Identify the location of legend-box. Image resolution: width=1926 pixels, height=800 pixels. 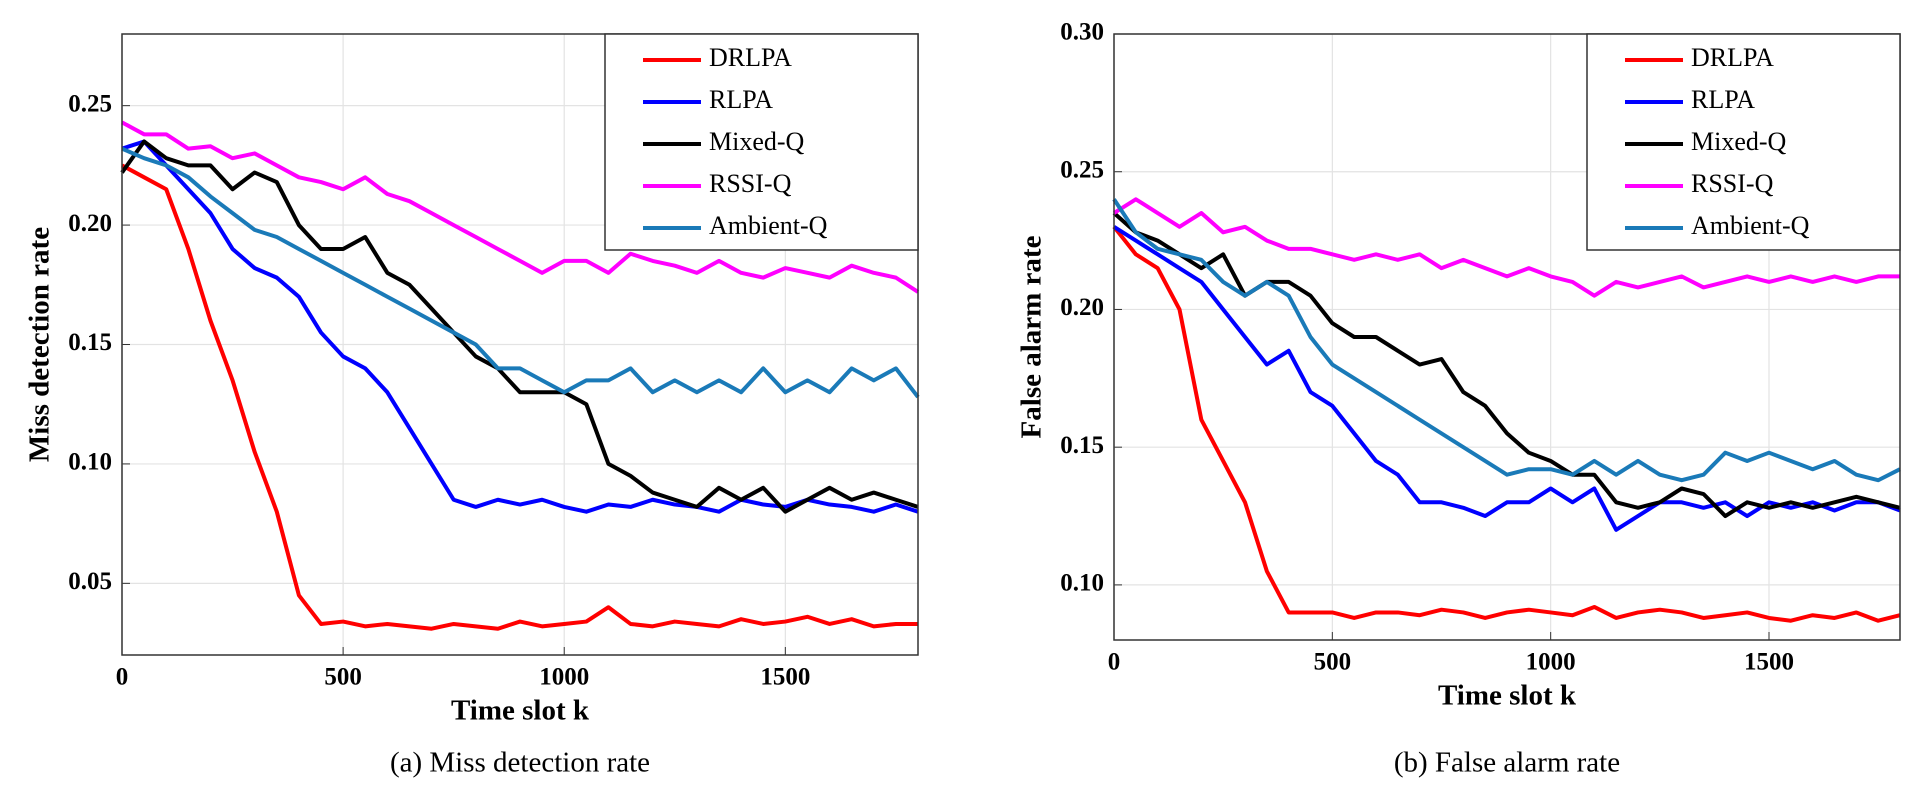
(761, 142).